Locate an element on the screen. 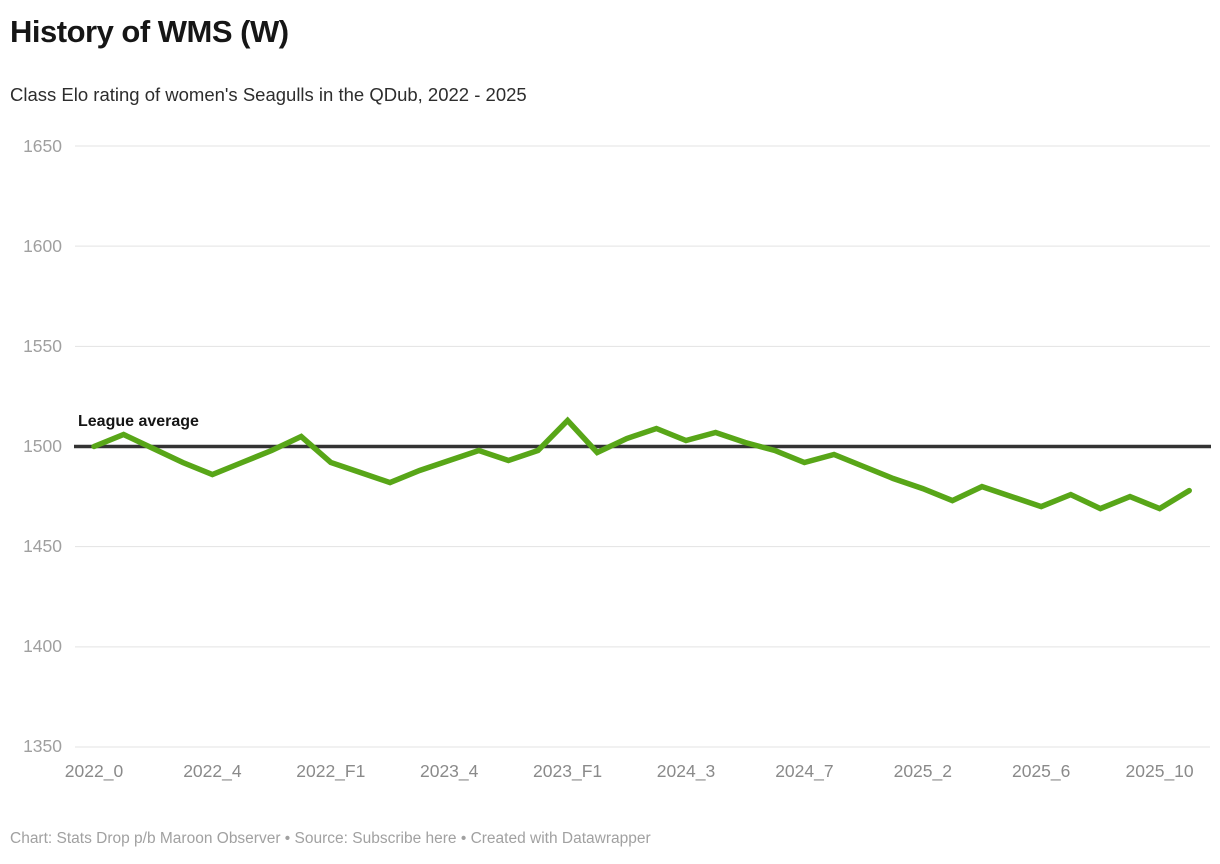 The width and height of the screenshot is (1220, 864). footer-source-link: Subscribe here is located at coordinates (404, 838).